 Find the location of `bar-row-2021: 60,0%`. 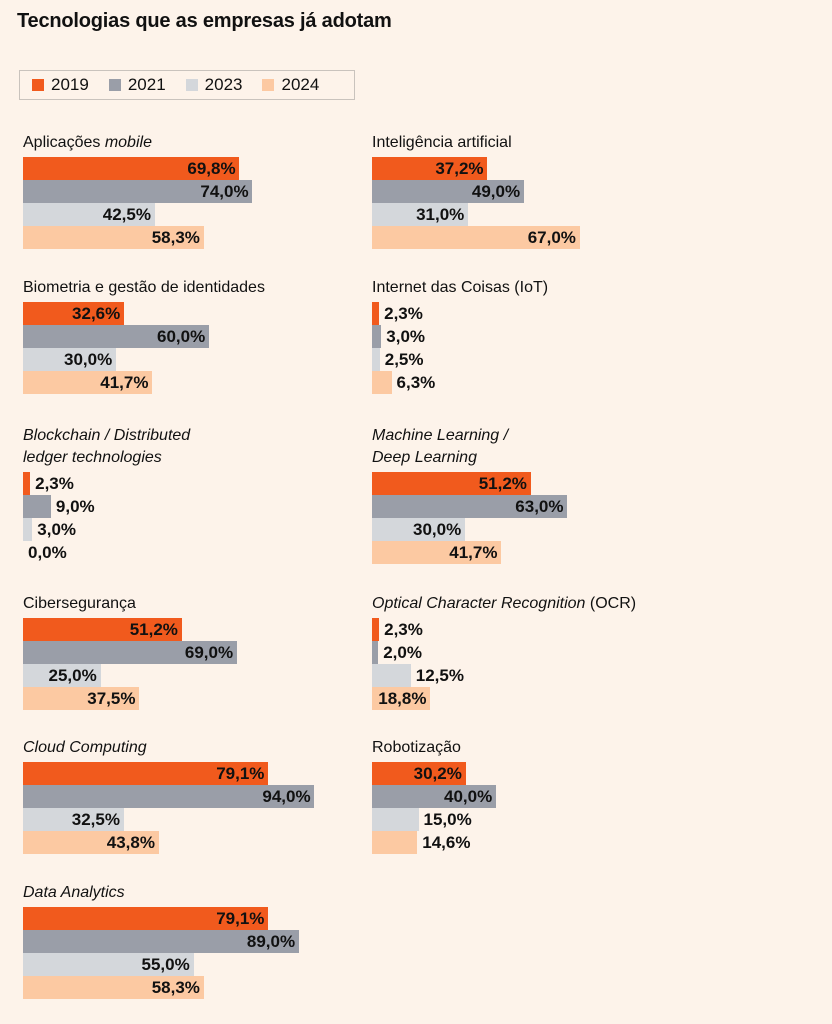

bar-row-2021: 60,0% is located at coordinates (193, 336).